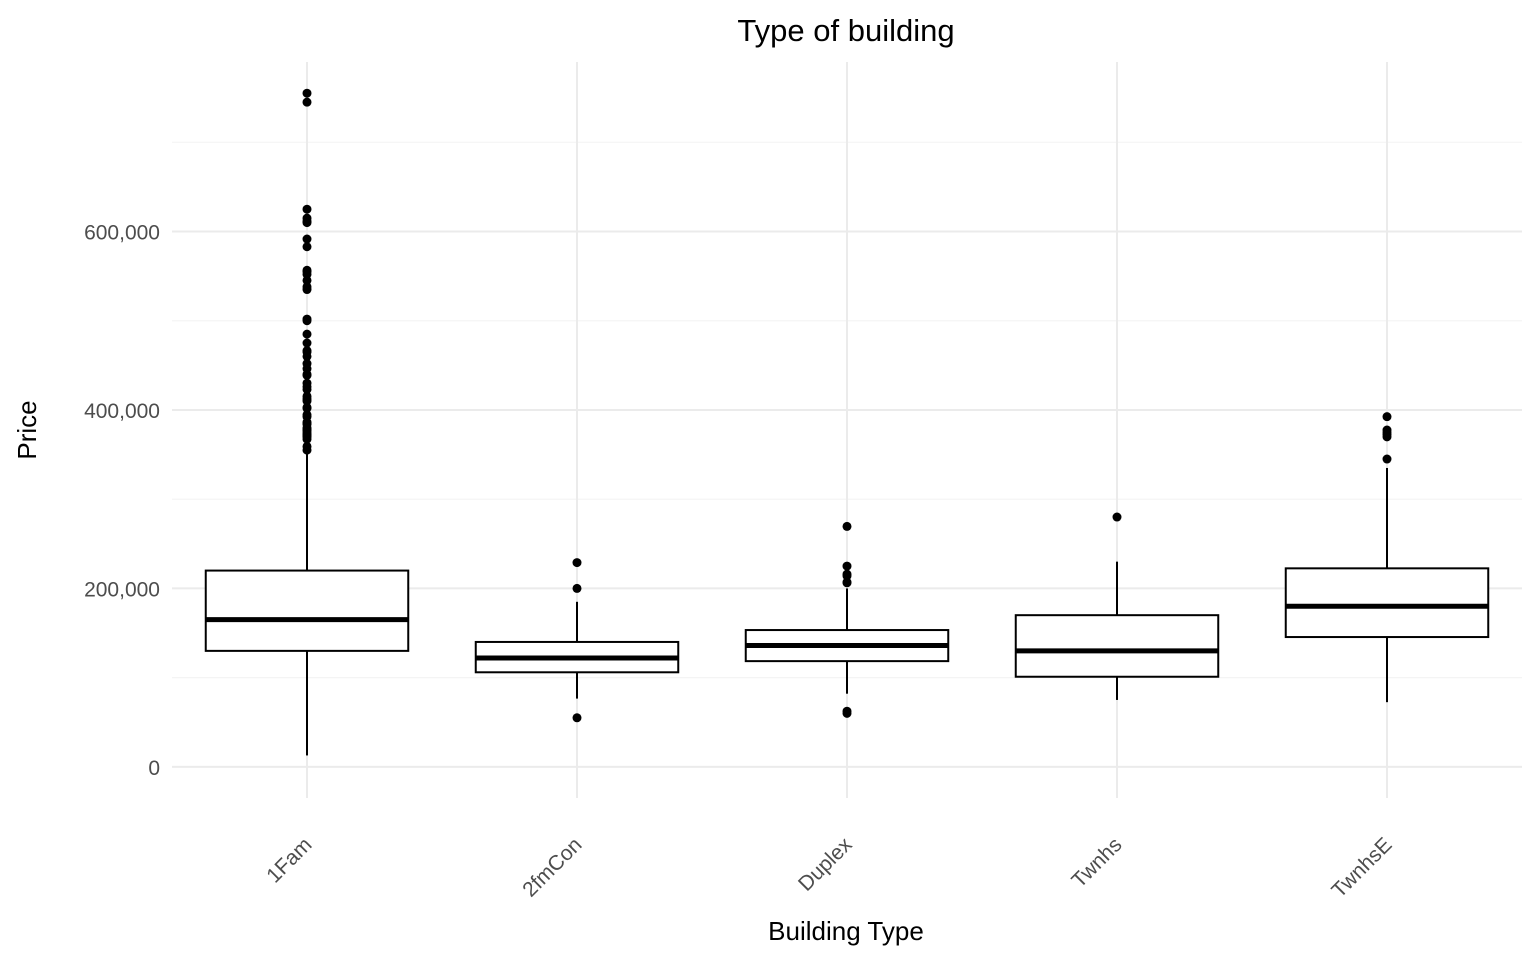  I want to click on y-tick-label: 0, so click(154, 768).